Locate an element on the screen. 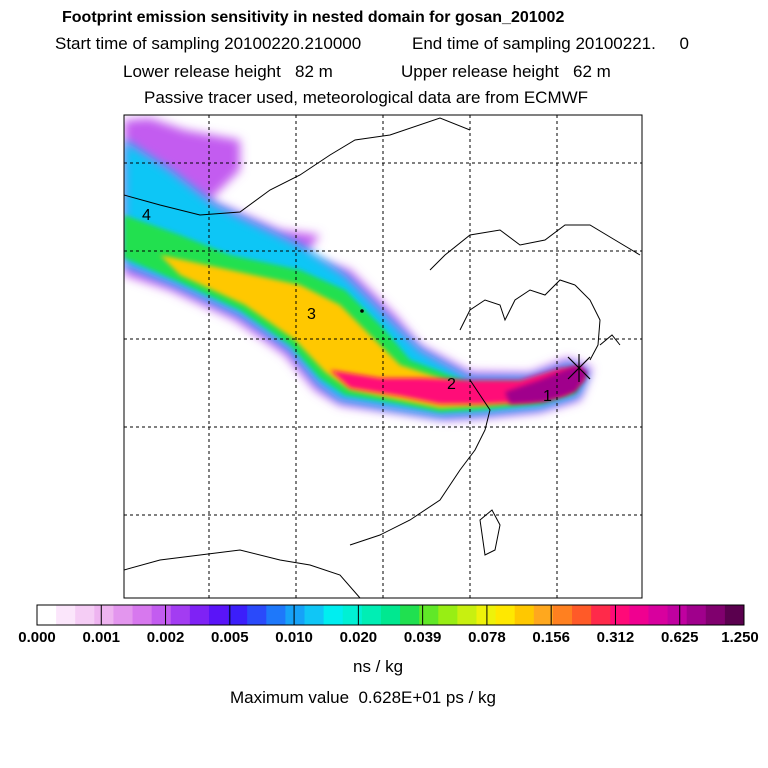 The height and width of the screenshot is (768, 768). sampling-end: End time of sampling 20100221. 0 is located at coordinates (550, 43).